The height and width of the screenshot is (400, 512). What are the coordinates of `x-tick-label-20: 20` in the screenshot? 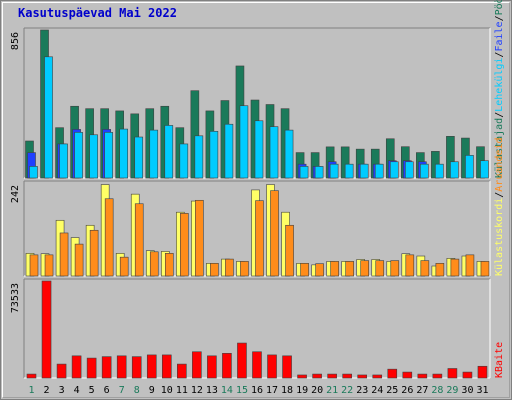 It's located at (317, 390).